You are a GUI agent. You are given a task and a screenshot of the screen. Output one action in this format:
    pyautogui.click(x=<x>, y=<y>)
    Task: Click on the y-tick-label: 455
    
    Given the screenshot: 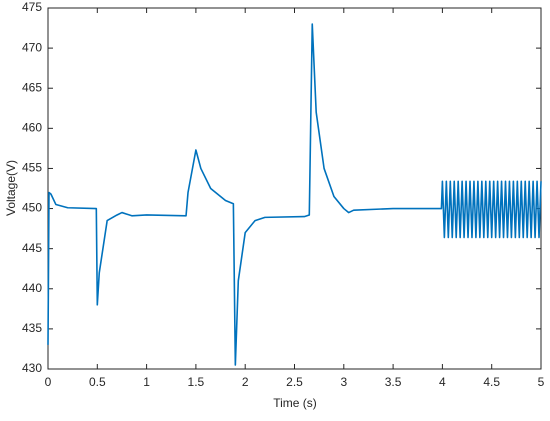 What is the action you would take?
    pyautogui.click(x=32, y=168)
    